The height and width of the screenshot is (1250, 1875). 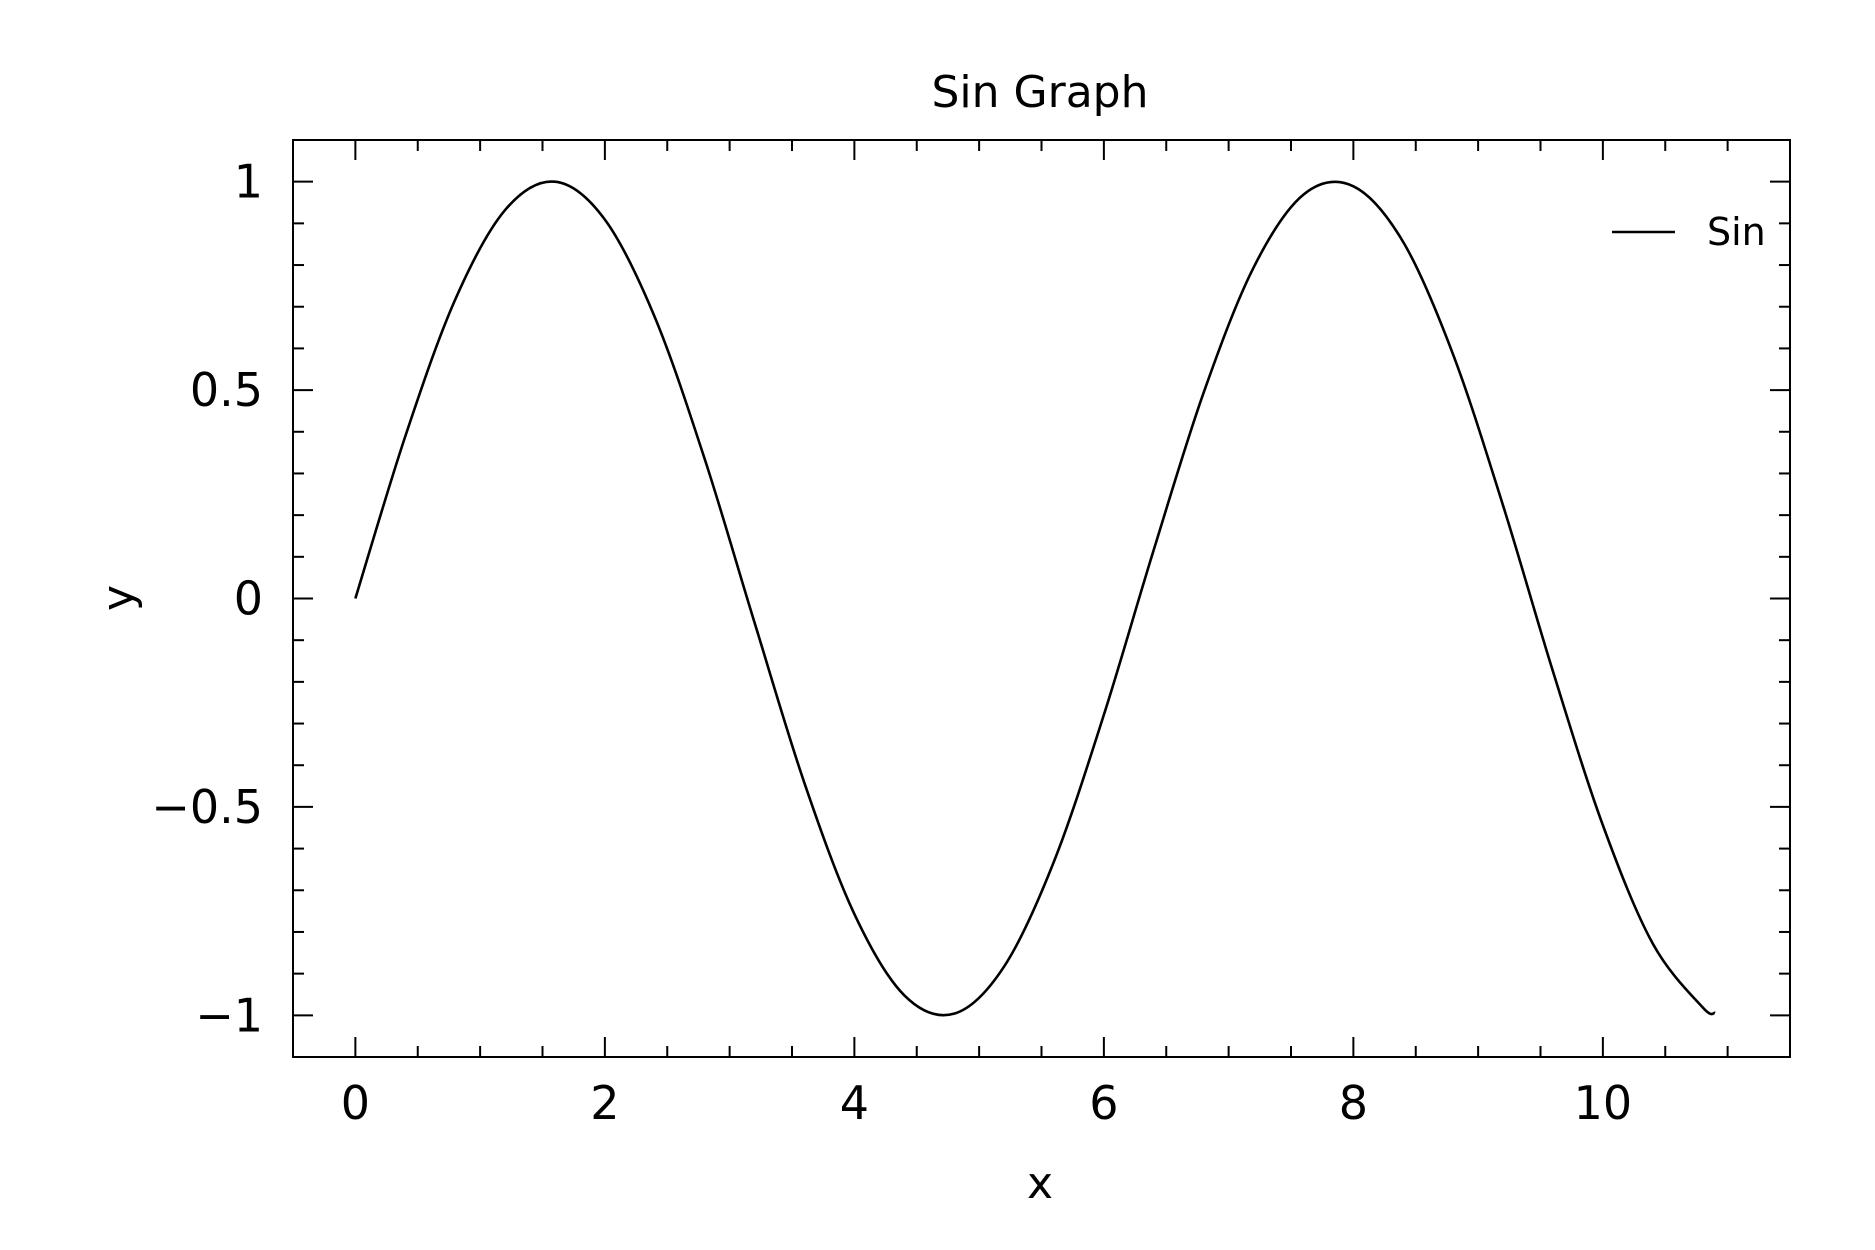 I want to click on x-tick-label: 4, so click(x=854, y=1103).